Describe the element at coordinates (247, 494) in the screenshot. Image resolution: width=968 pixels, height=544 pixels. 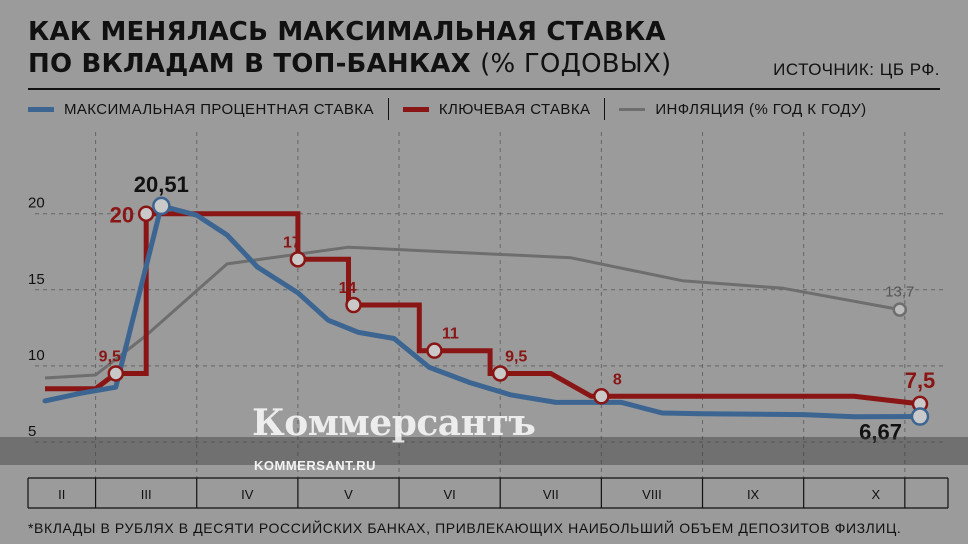
I see `x-tick-label: IV` at that location.